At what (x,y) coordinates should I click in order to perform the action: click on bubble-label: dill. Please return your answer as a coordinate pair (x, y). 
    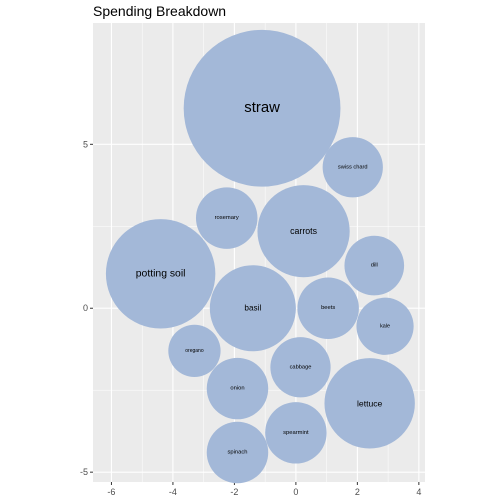
    Looking at the image, I should click on (374, 266).